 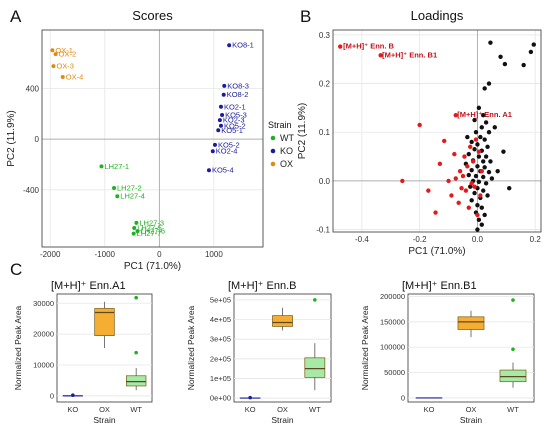 I want to click on boxplot-x-tick: OX, so click(x=104, y=409).